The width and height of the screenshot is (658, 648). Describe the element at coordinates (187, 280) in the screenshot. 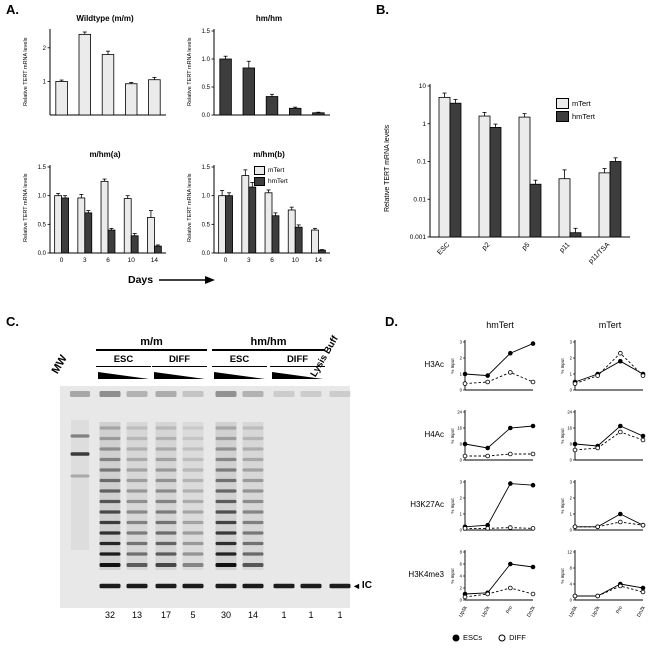

I see `days-arrow-icon` at that location.